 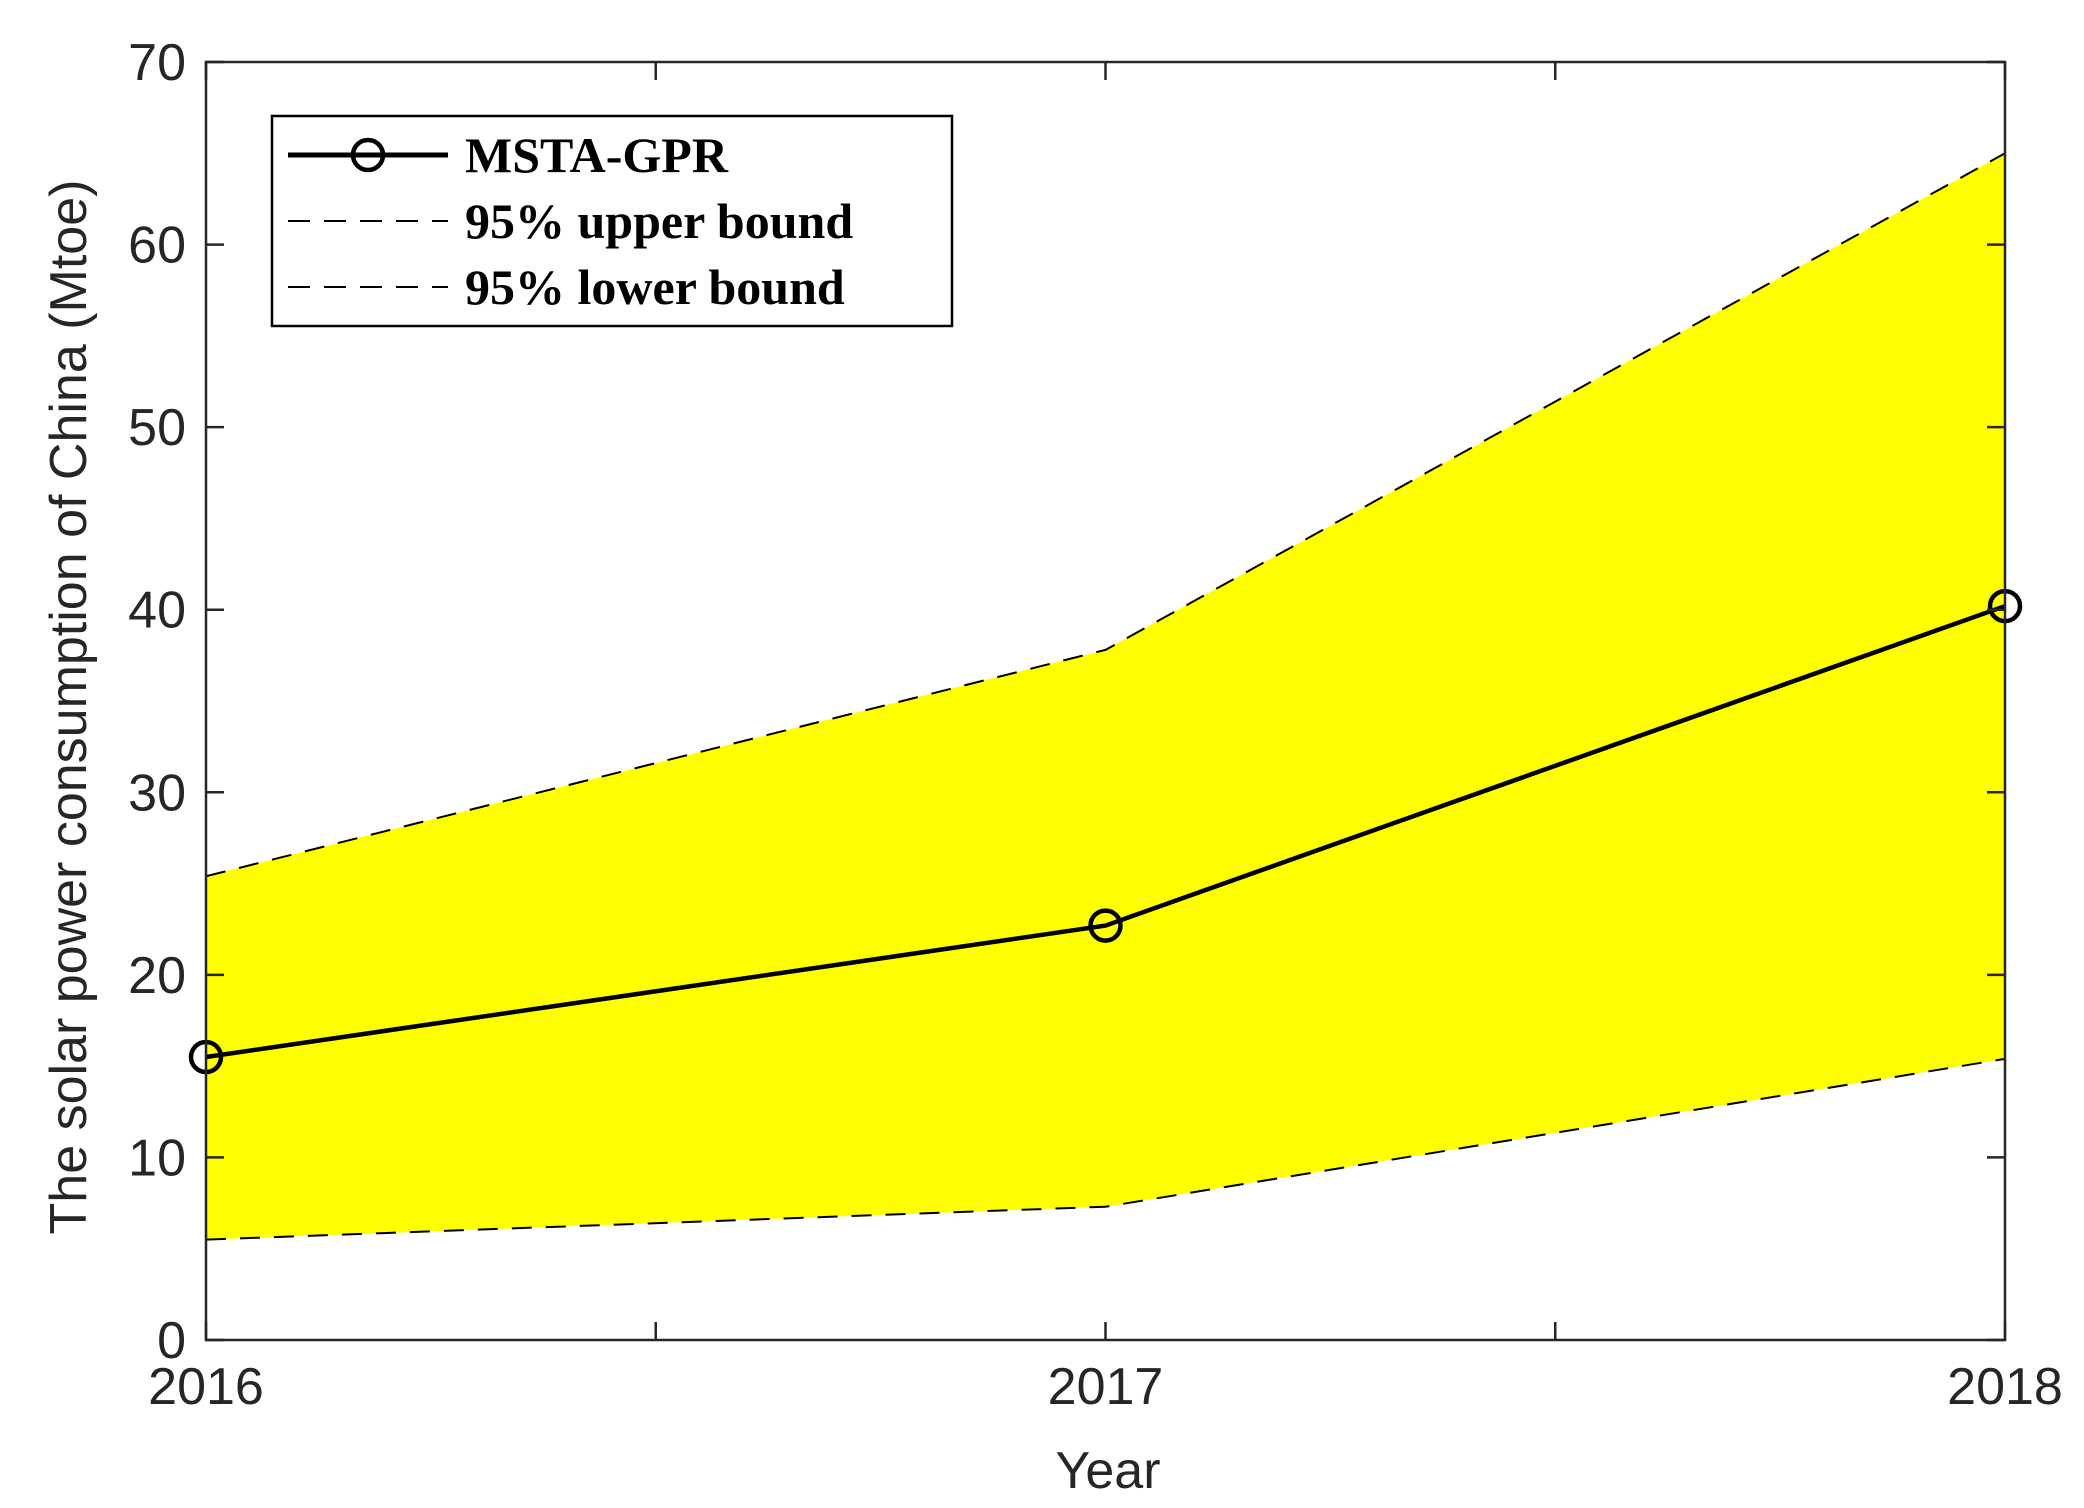 What do you see at coordinates (655, 287) in the screenshot?
I see `legend-label-lower-bound: 95% lower bound` at bounding box center [655, 287].